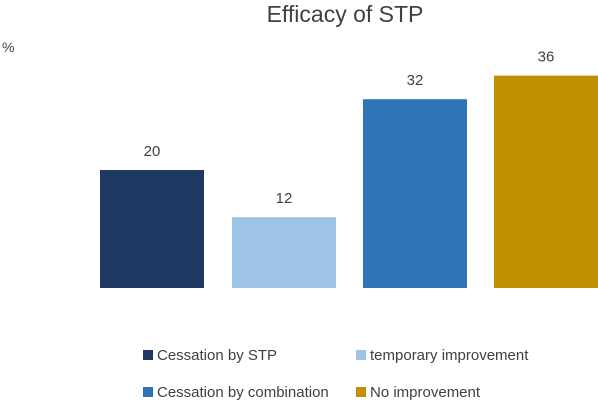  What do you see at coordinates (8, 47) in the screenshot?
I see `y-axis-unit-label: %` at bounding box center [8, 47].